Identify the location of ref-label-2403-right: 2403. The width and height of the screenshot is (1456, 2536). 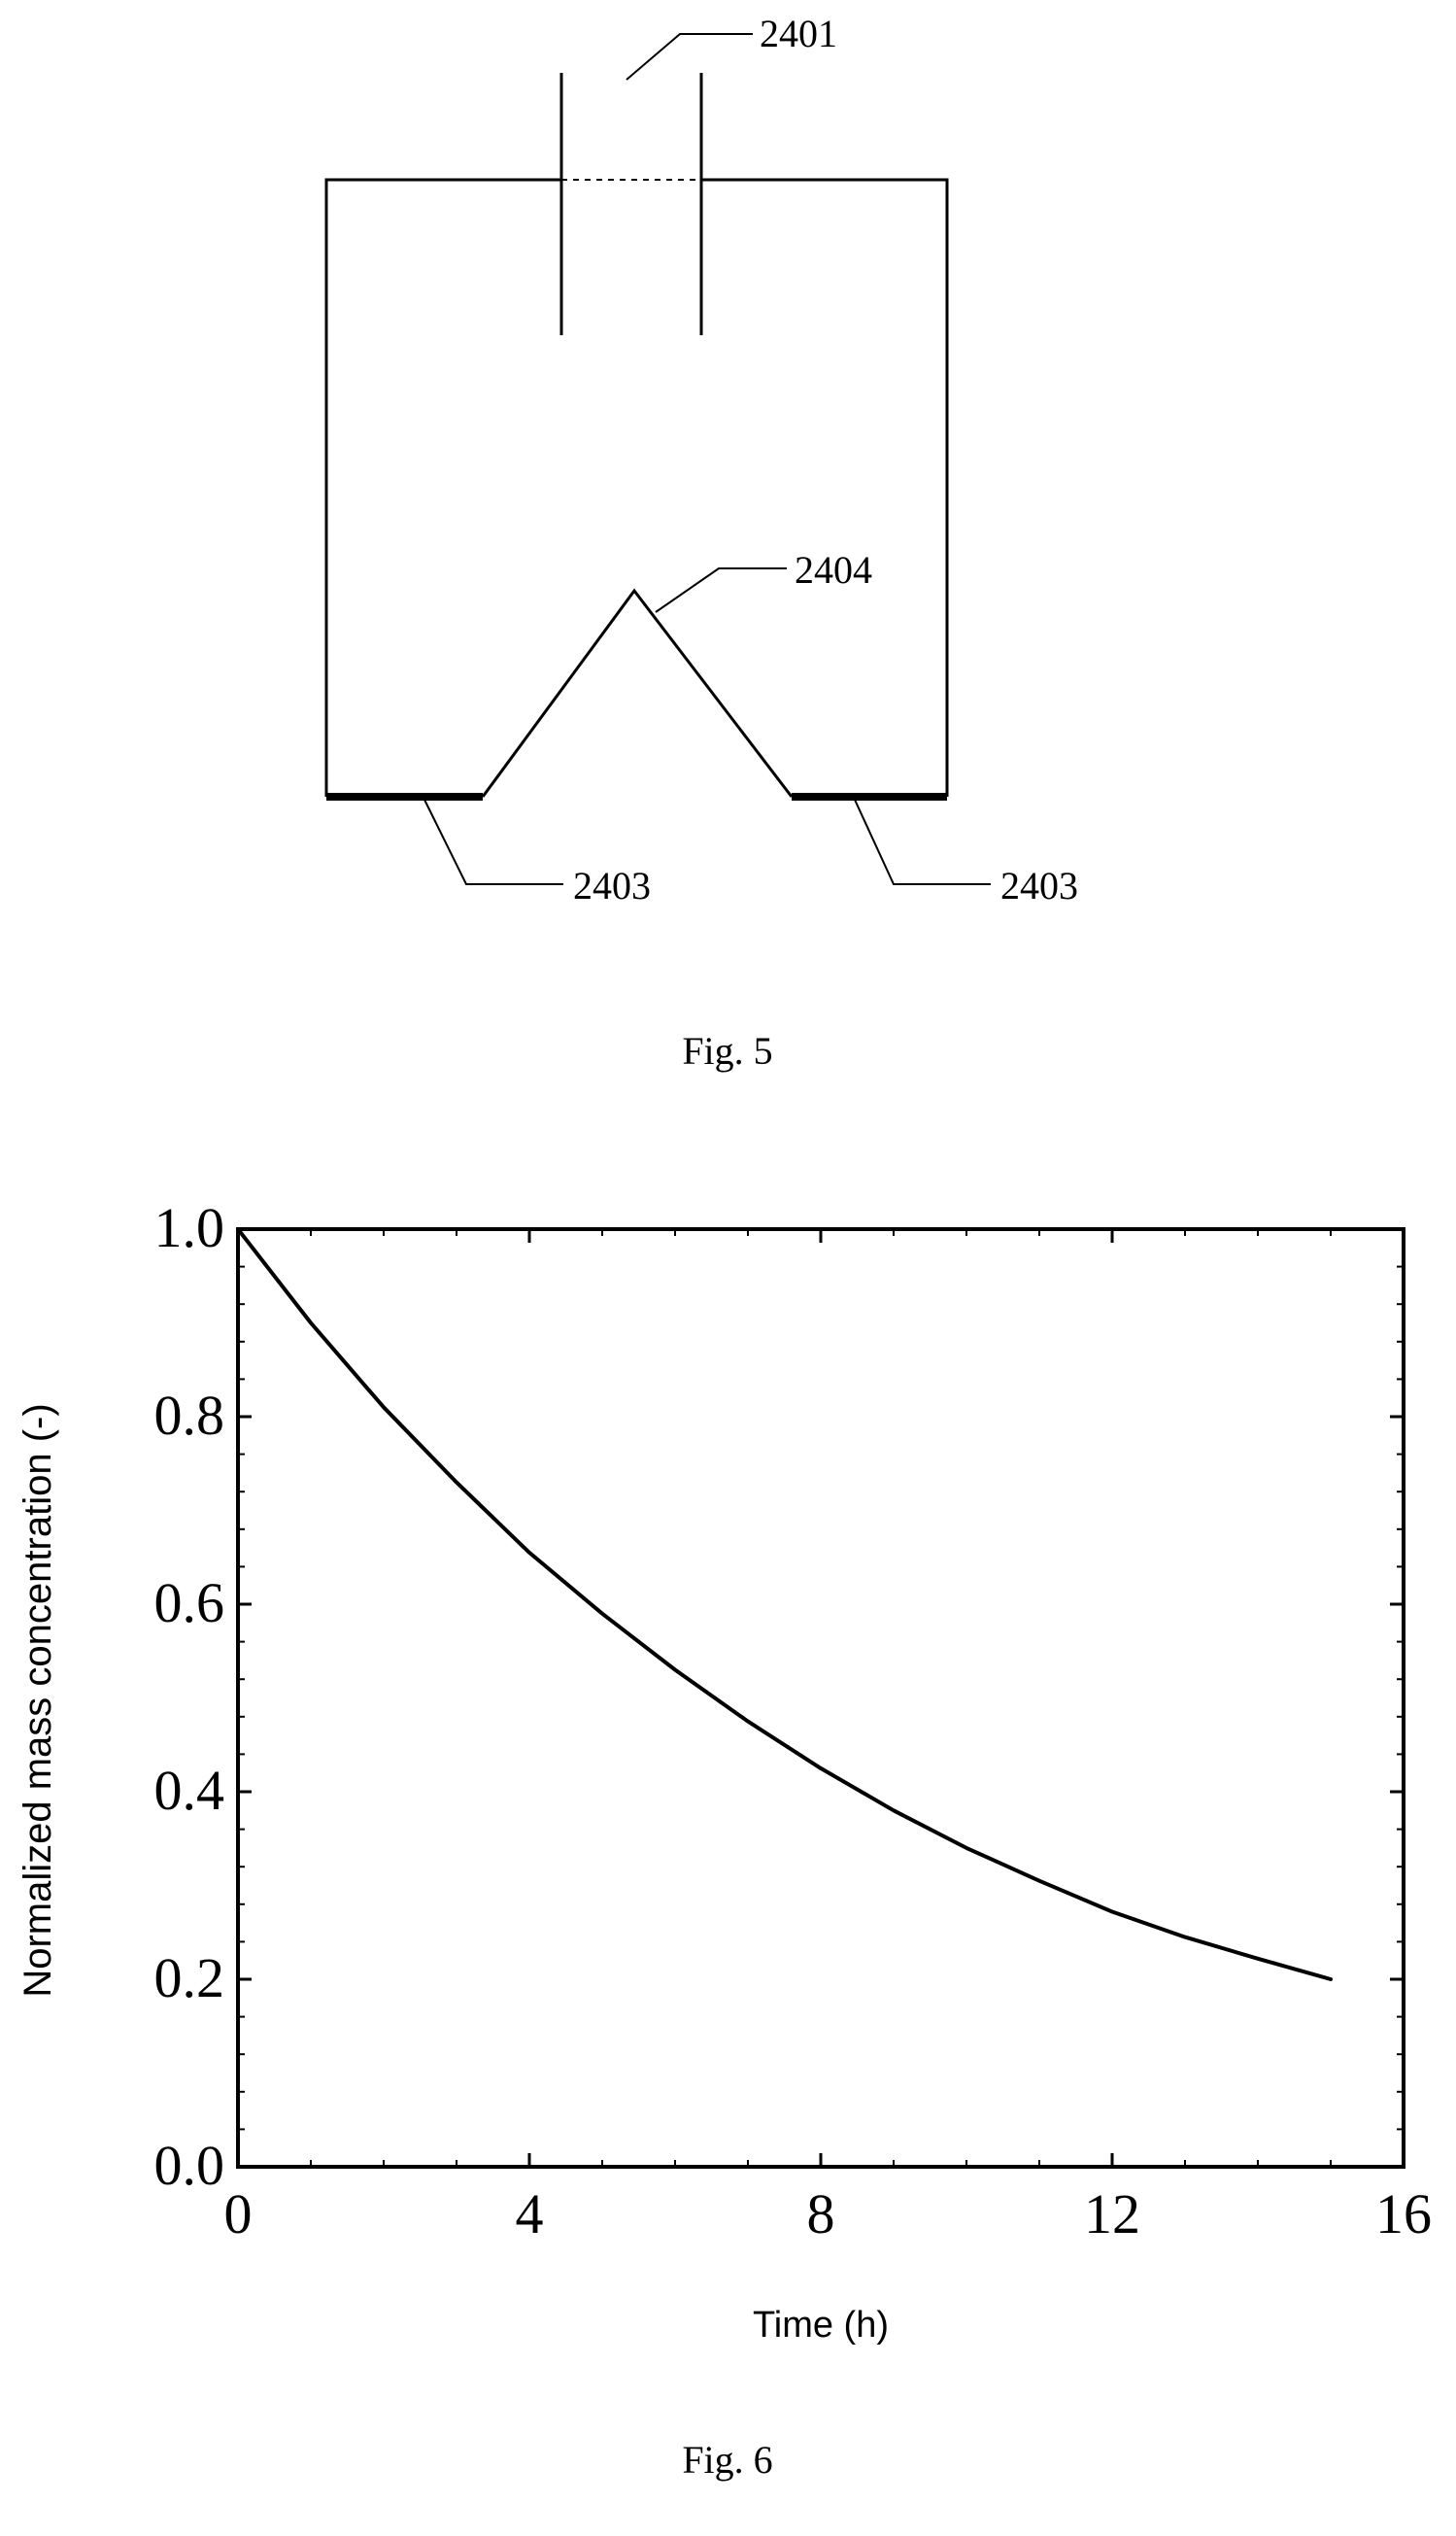
(1039, 886).